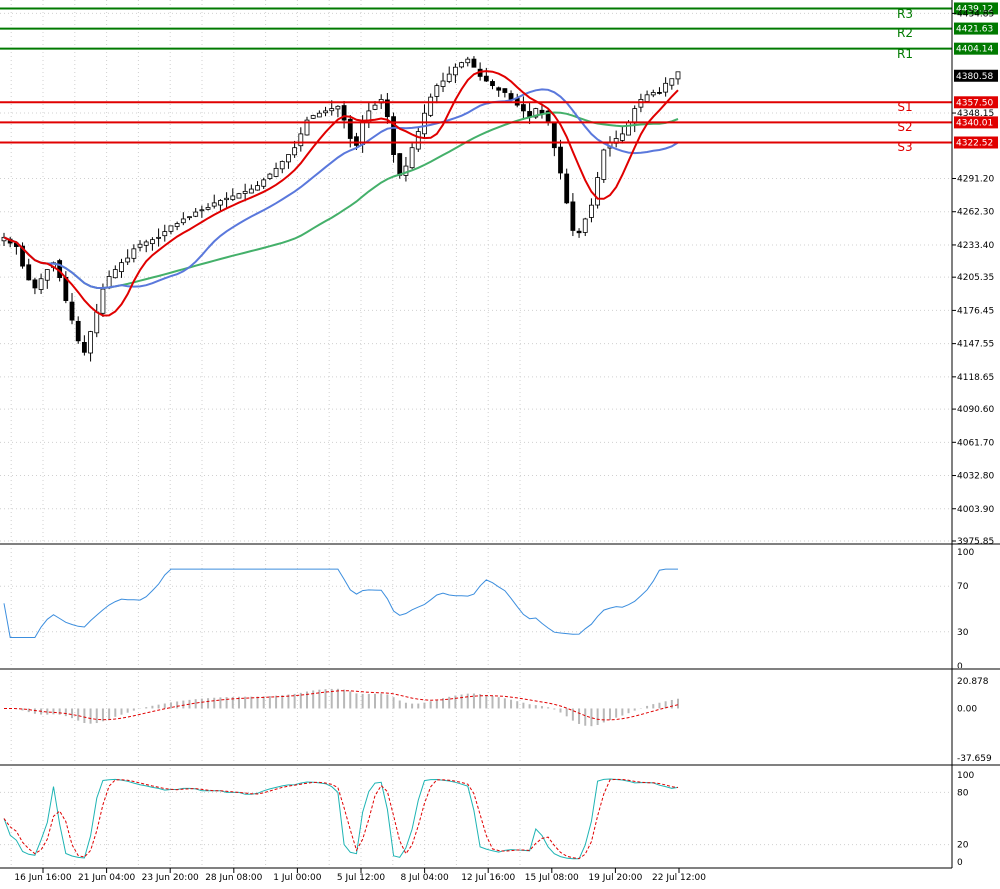 The image size is (1000, 889). What do you see at coordinates (975, 410) in the screenshot?
I see `y-tick-label: 4090.60` at bounding box center [975, 410].